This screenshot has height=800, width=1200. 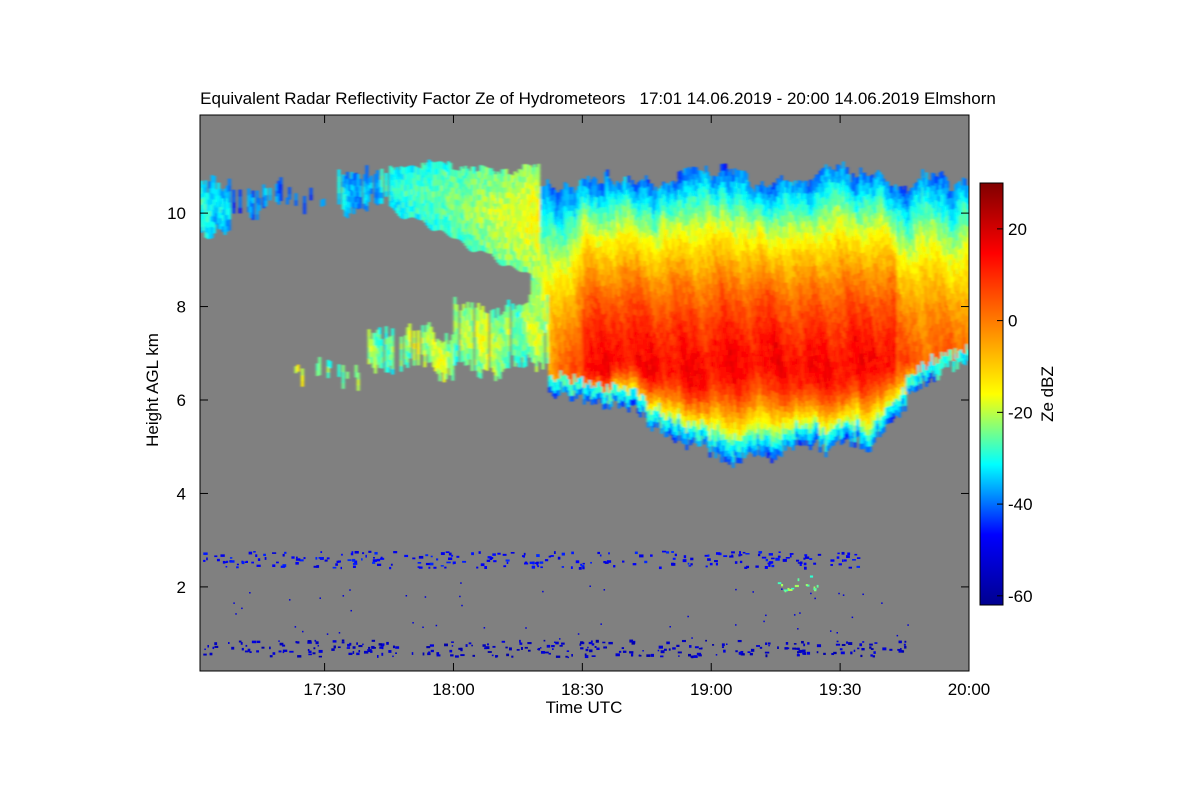 What do you see at coordinates (181, 400) in the screenshot?
I see `y-tick-label: 6` at bounding box center [181, 400].